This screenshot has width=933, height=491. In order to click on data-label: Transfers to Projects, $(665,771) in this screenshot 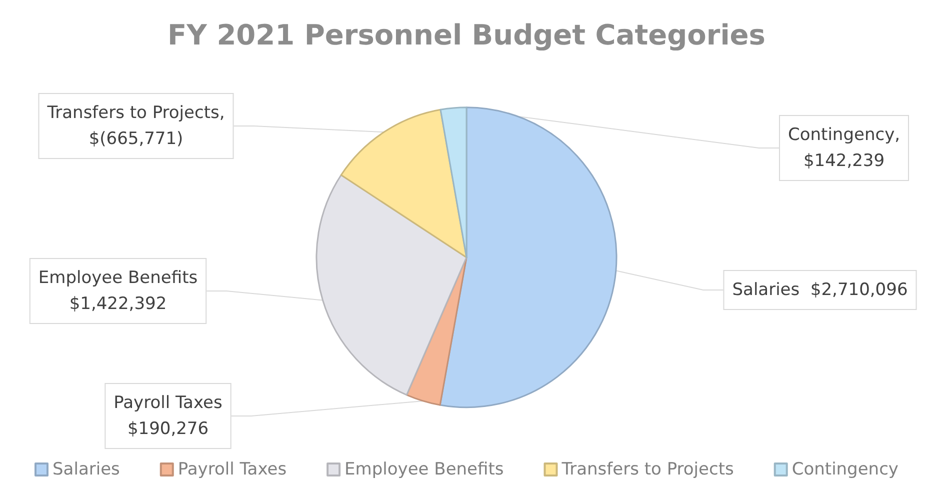, I will do `click(135, 126)`.